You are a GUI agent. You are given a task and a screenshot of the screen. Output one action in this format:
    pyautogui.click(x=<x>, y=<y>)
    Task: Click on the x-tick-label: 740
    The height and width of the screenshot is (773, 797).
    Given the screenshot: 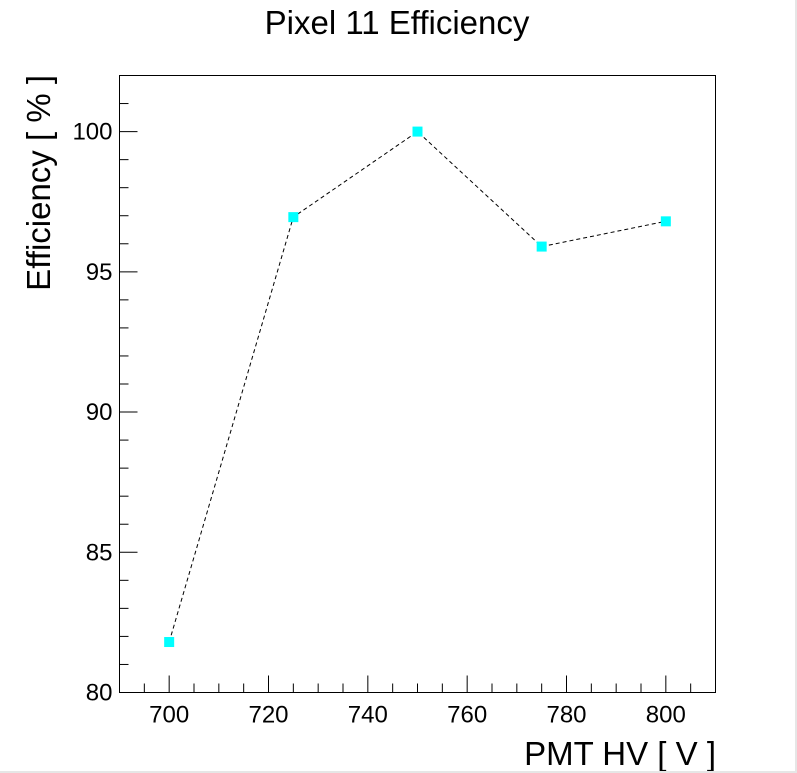 What is the action you would take?
    pyautogui.click(x=368, y=715)
    